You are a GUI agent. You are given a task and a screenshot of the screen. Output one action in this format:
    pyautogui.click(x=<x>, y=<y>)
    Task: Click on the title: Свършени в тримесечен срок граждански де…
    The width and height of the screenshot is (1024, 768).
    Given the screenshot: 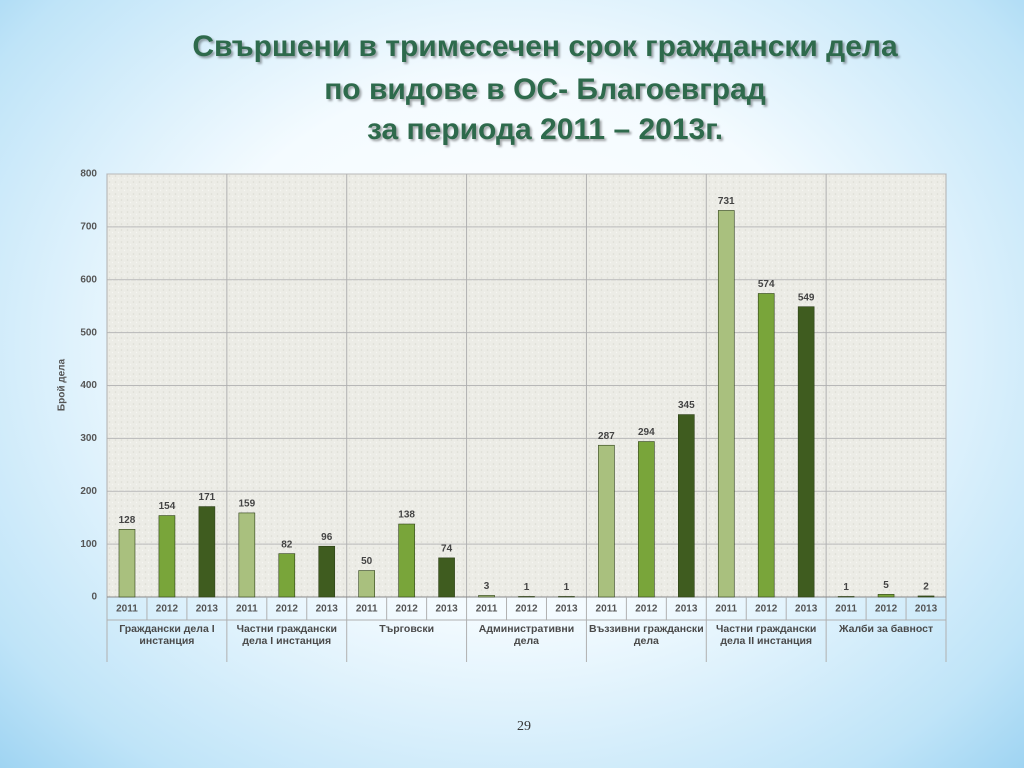 What is the action you would take?
    pyautogui.click(x=545, y=88)
    